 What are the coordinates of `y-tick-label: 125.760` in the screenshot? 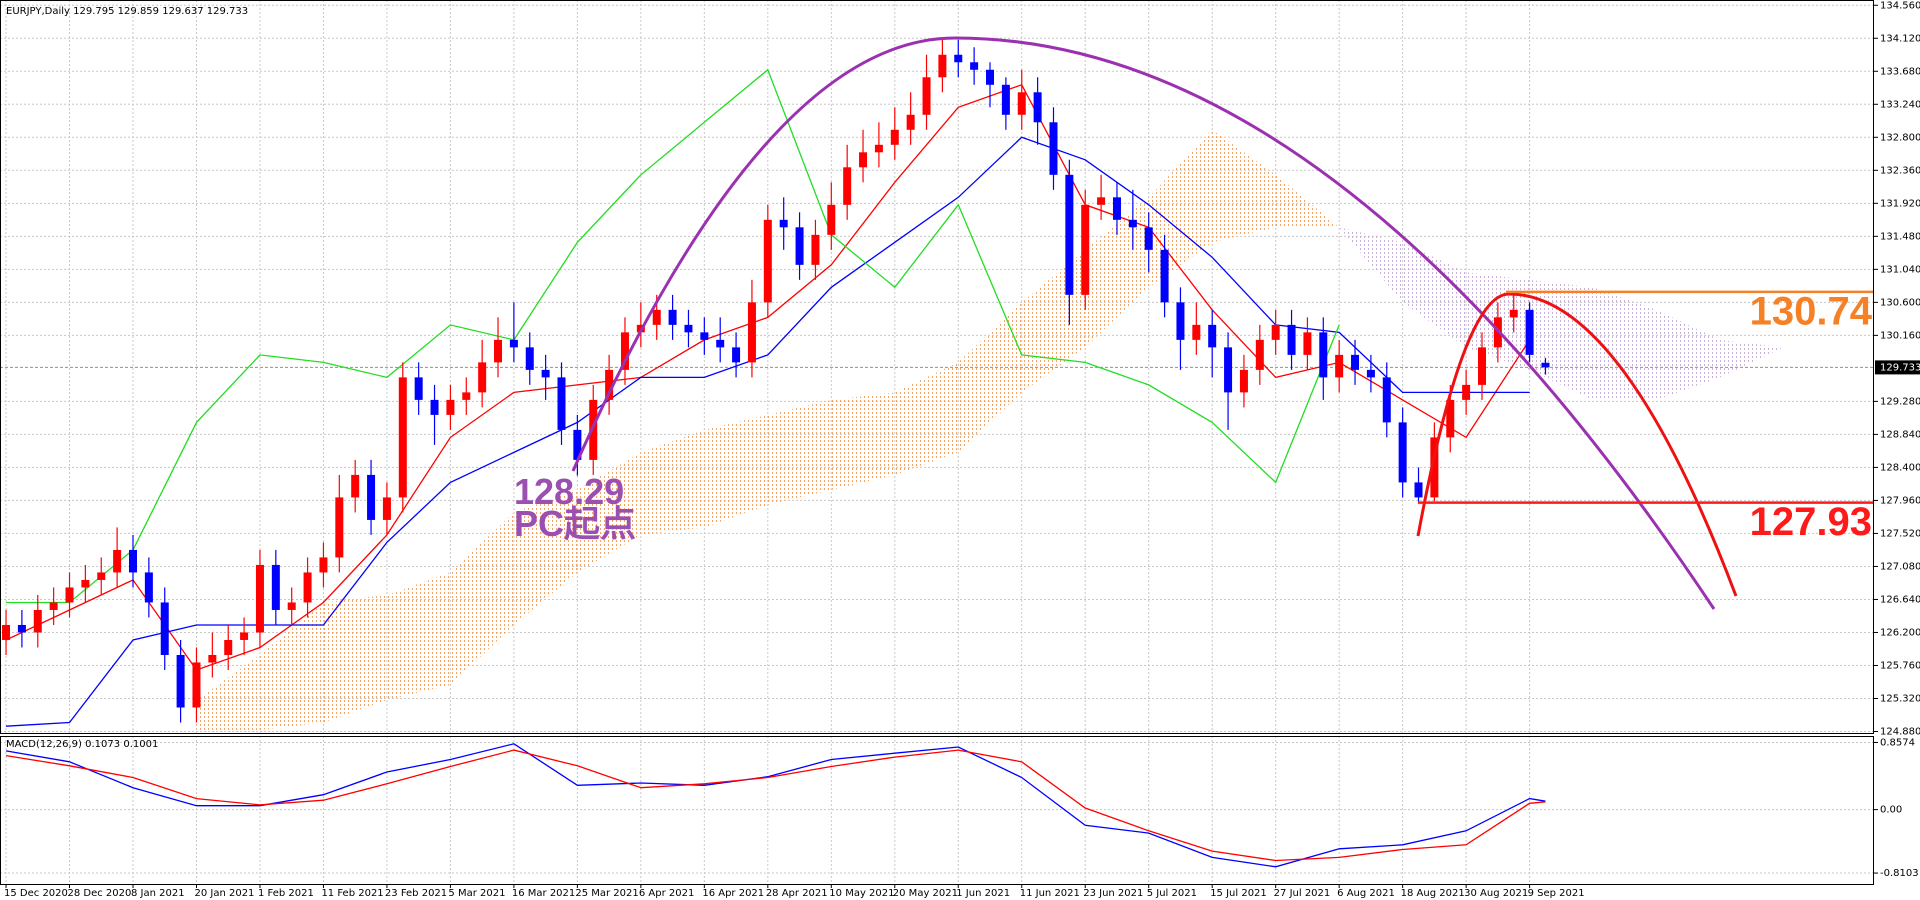 It's located at (1900, 665).